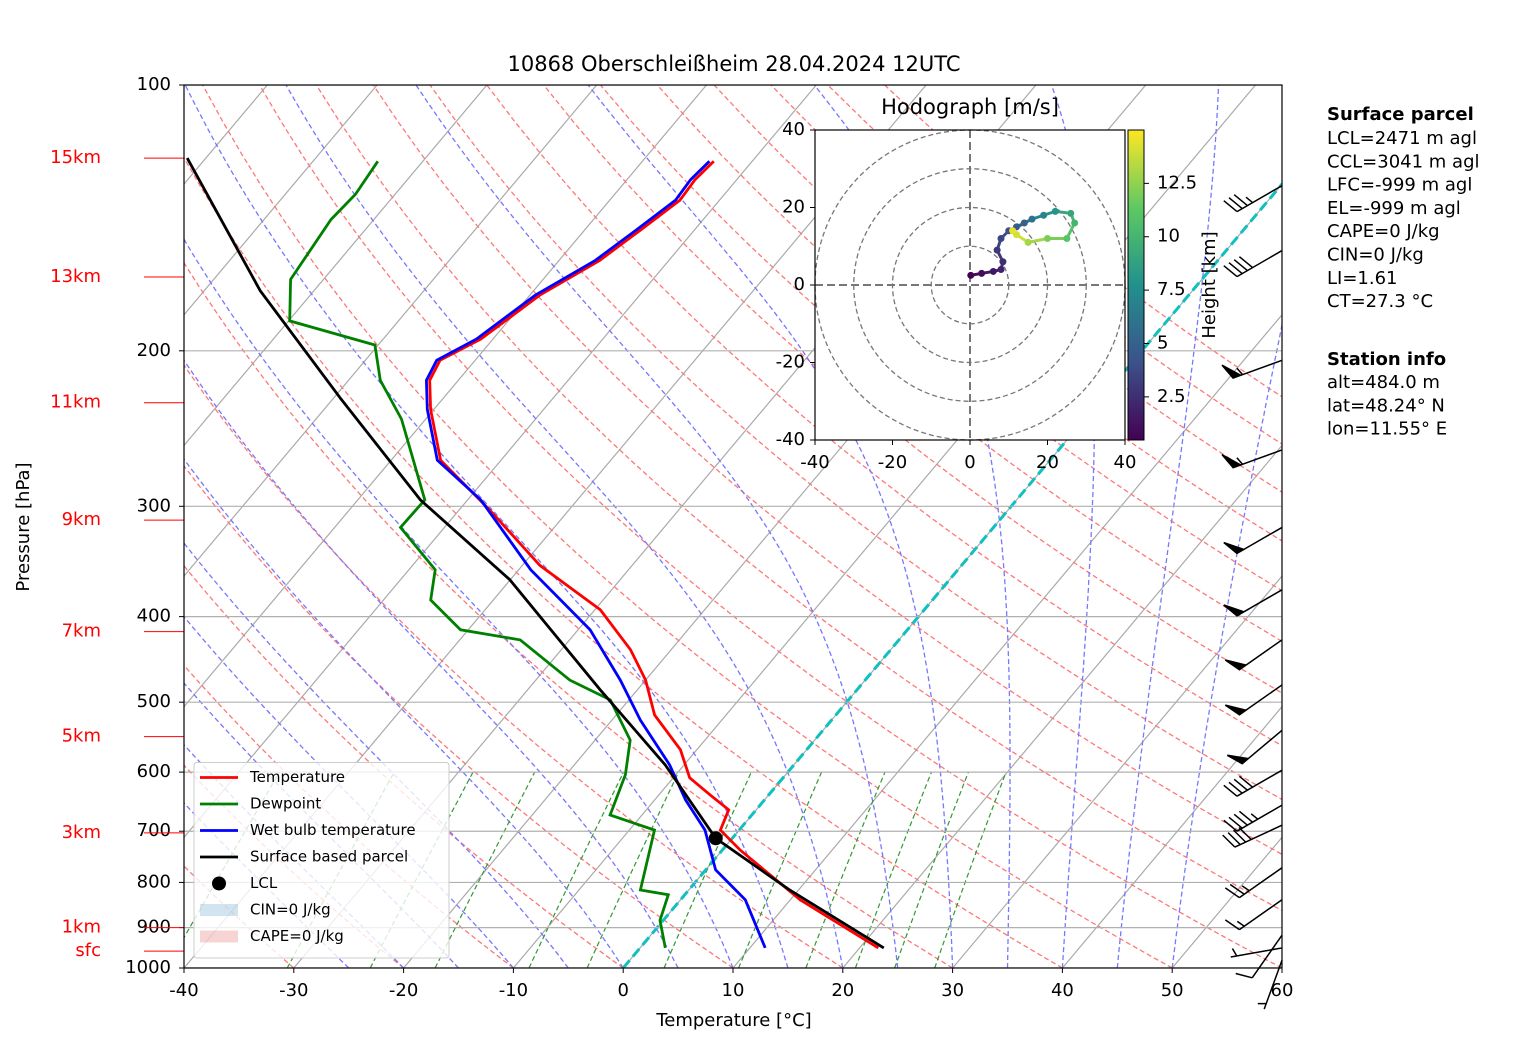  Describe the element at coordinates (793, 129) in the screenshot. I see `y-tick-label: 40` at that location.